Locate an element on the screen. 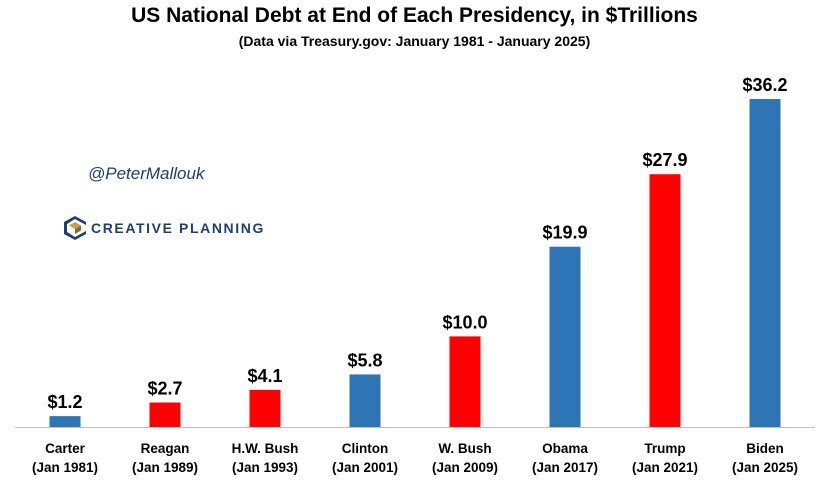 The height and width of the screenshot is (485, 829). twitter-handle: @PeterMallouk is located at coordinates (146, 173).